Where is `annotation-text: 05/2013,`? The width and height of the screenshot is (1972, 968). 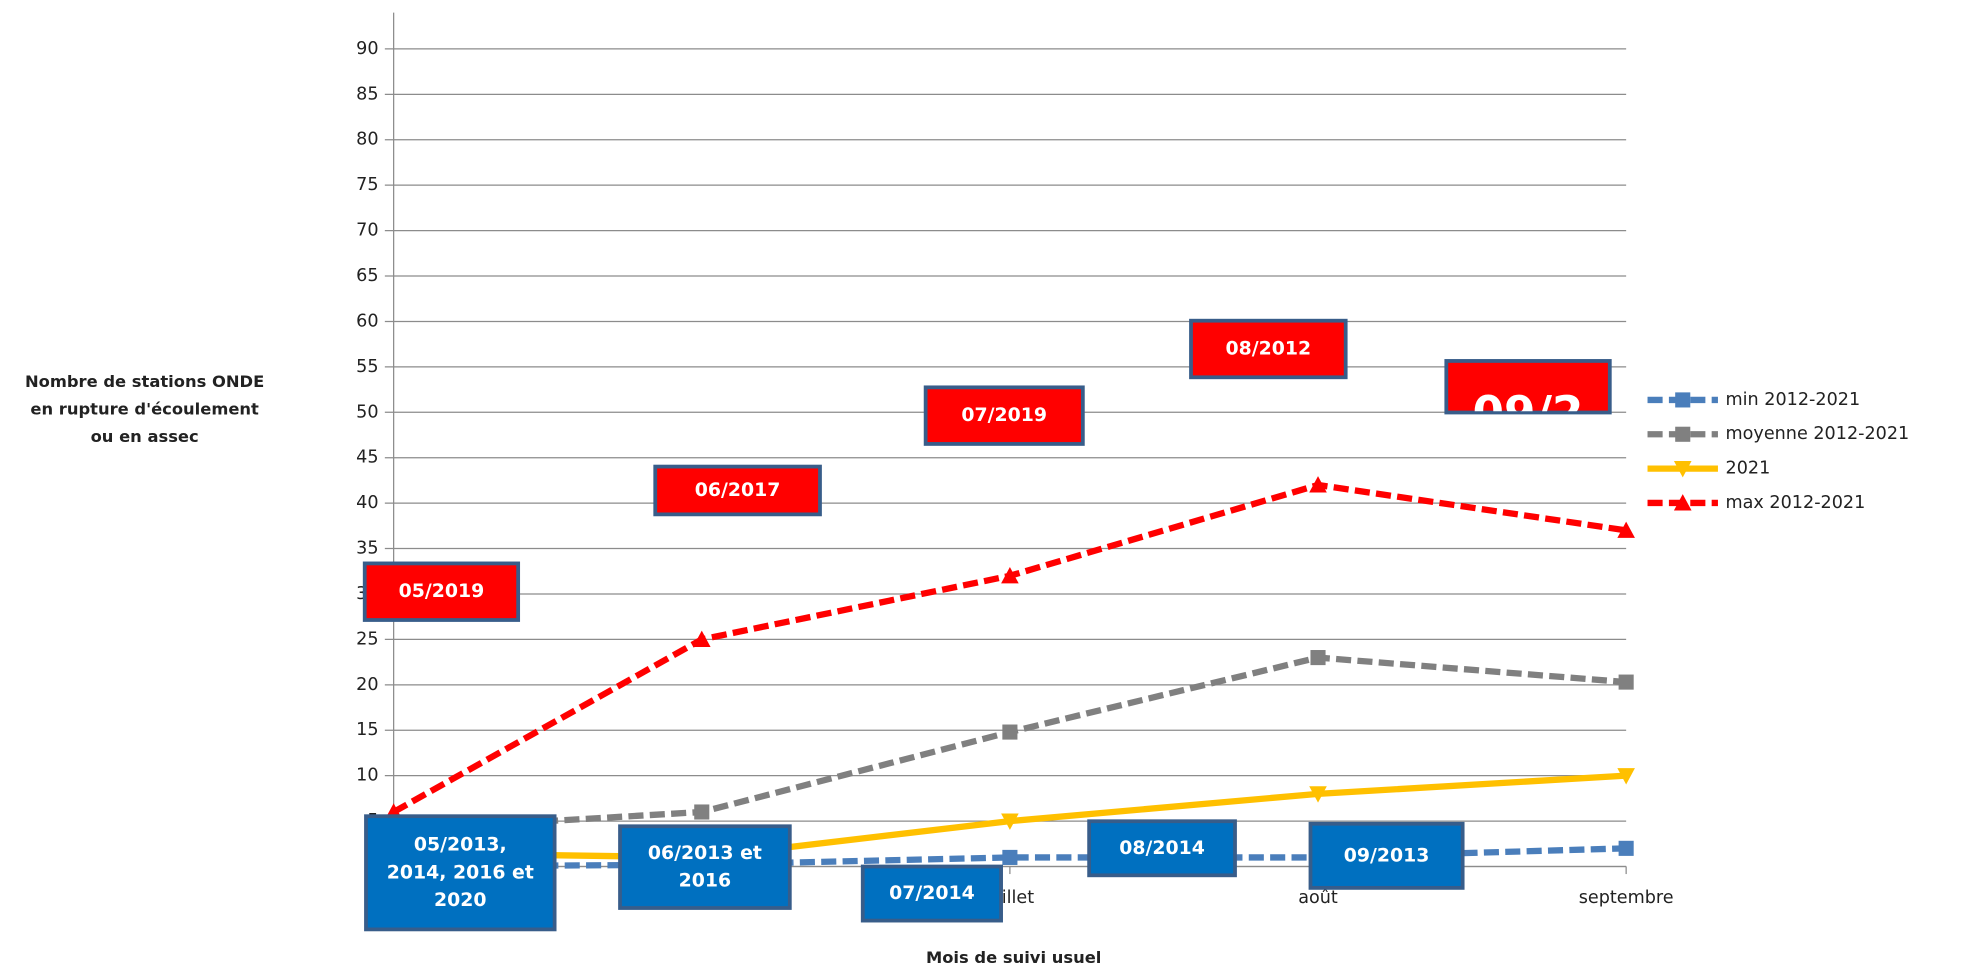
annotation-text: 05/2013, is located at coordinates (460, 845).